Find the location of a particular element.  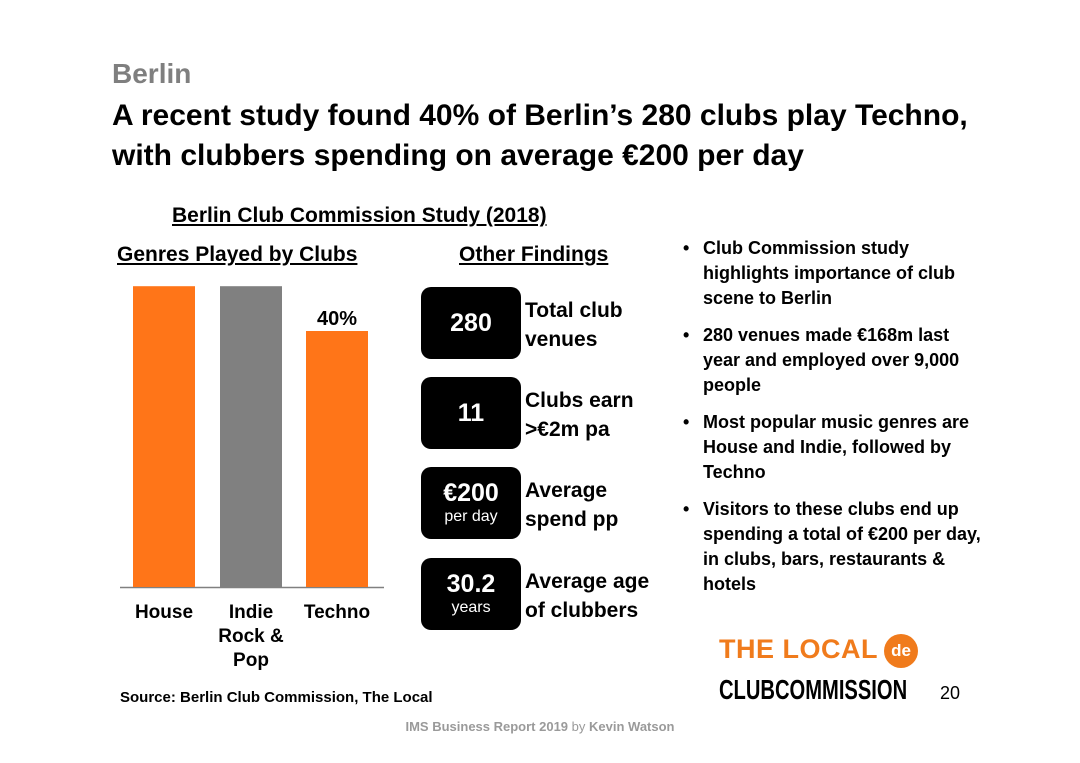

footer-by: by is located at coordinates (578, 726).